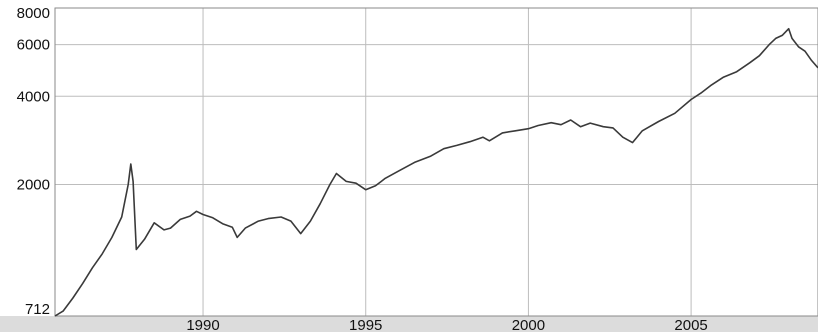 The height and width of the screenshot is (332, 818). What do you see at coordinates (202, 324) in the screenshot?
I see `x-tick-label: 1990` at bounding box center [202, 324].